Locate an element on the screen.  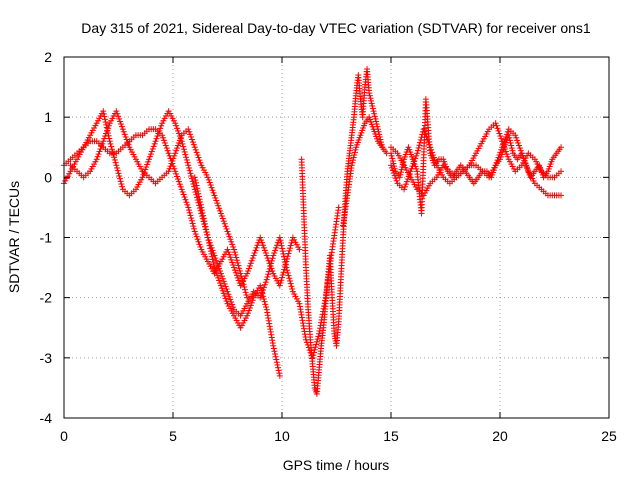
x-axis-label: GPS time / hours is located at coordinates (336, 465).